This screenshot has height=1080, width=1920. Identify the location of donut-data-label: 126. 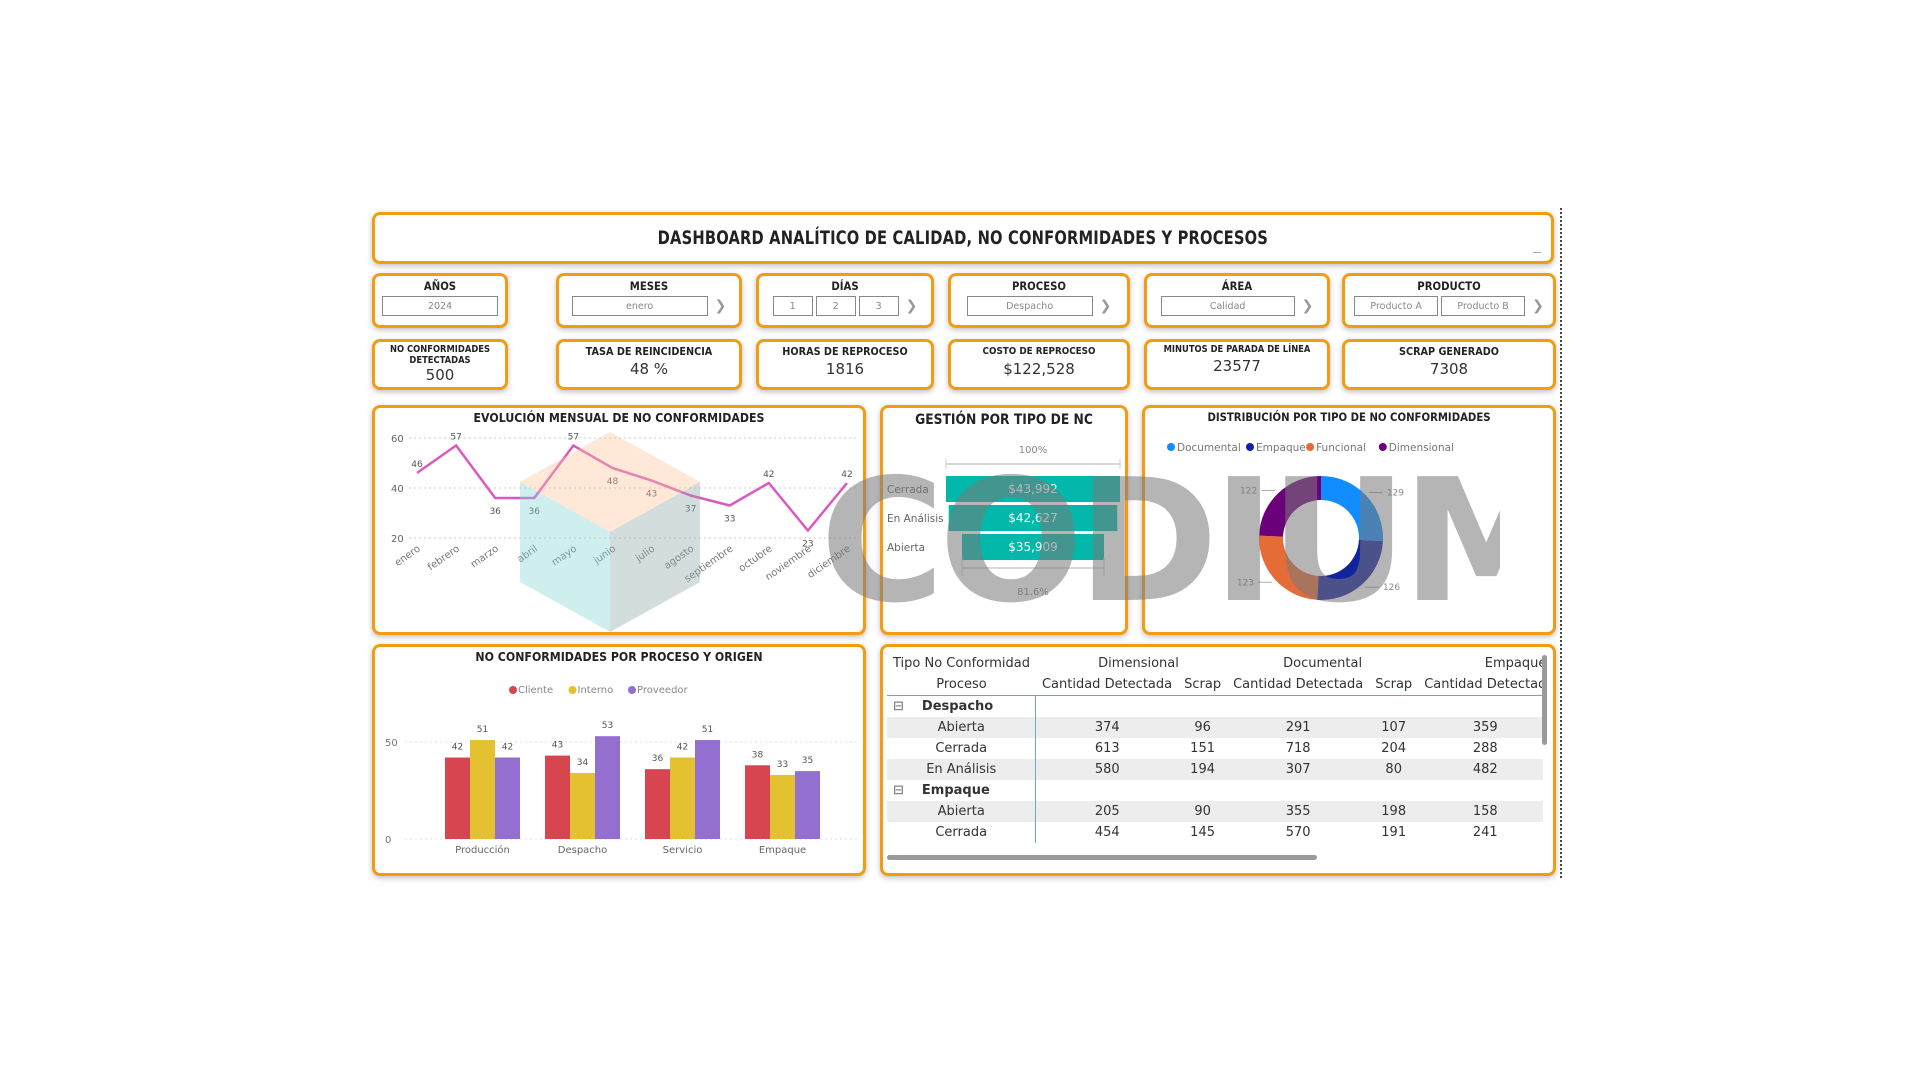
(1391, 588).